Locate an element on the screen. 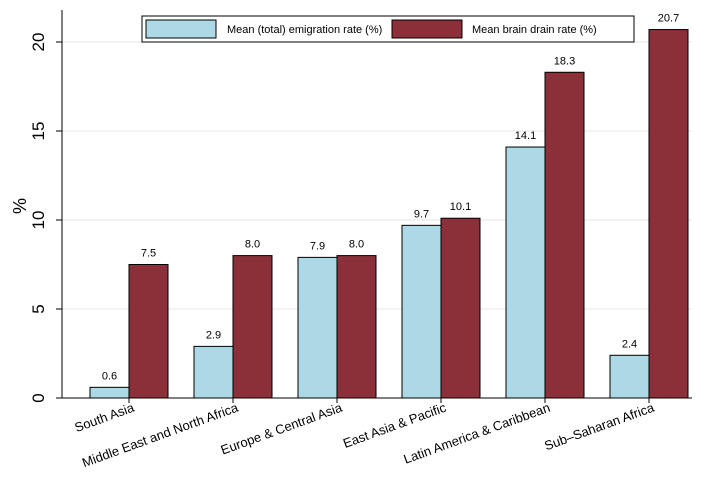 The width and height of the screenshot is (704, 497). y-tick-label-20: 20 is located at coordinates (38, 42).